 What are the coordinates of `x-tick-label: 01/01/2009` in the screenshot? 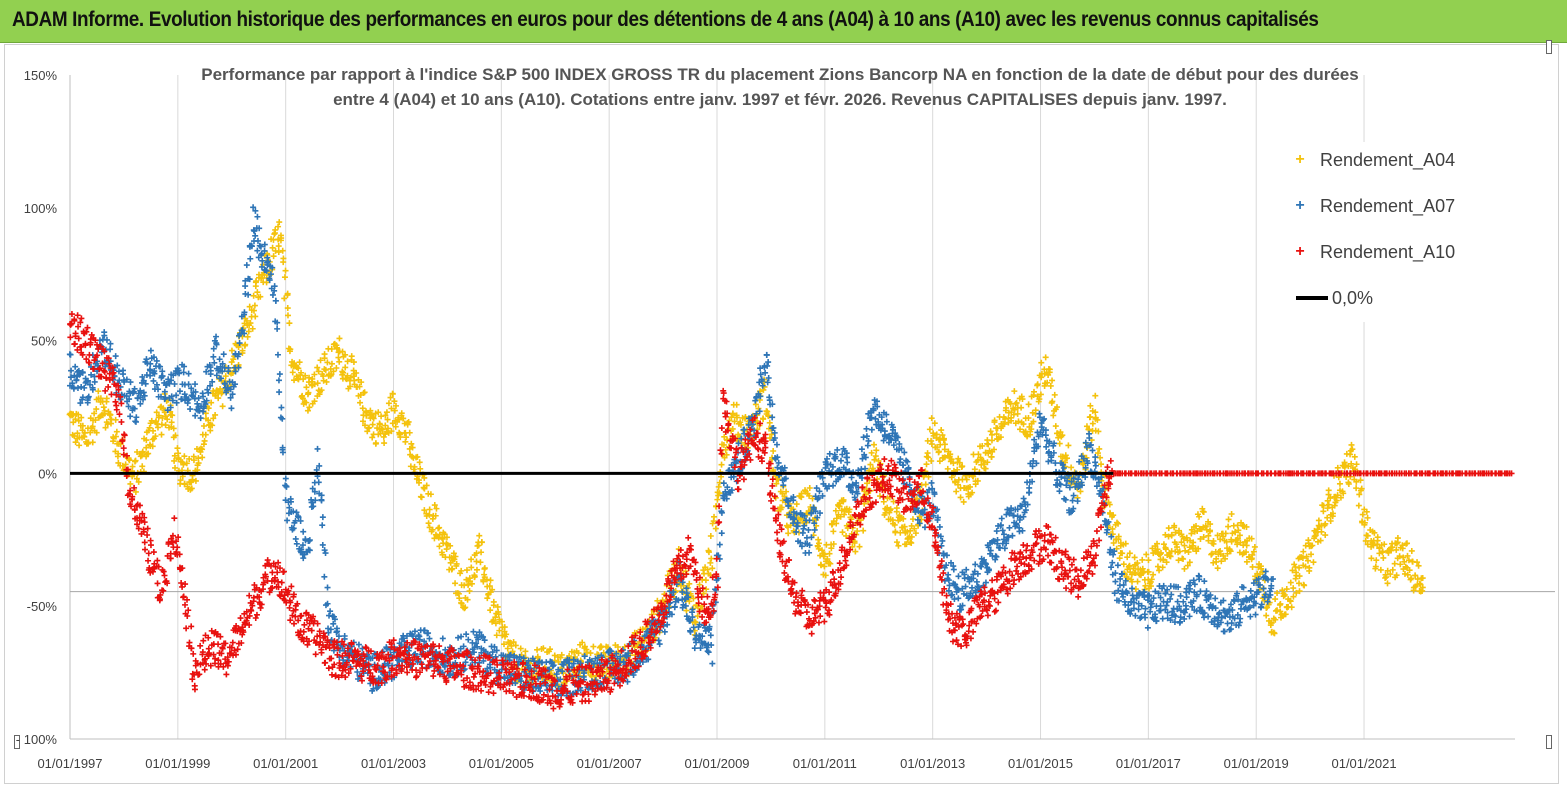 It's located at (716, 763).